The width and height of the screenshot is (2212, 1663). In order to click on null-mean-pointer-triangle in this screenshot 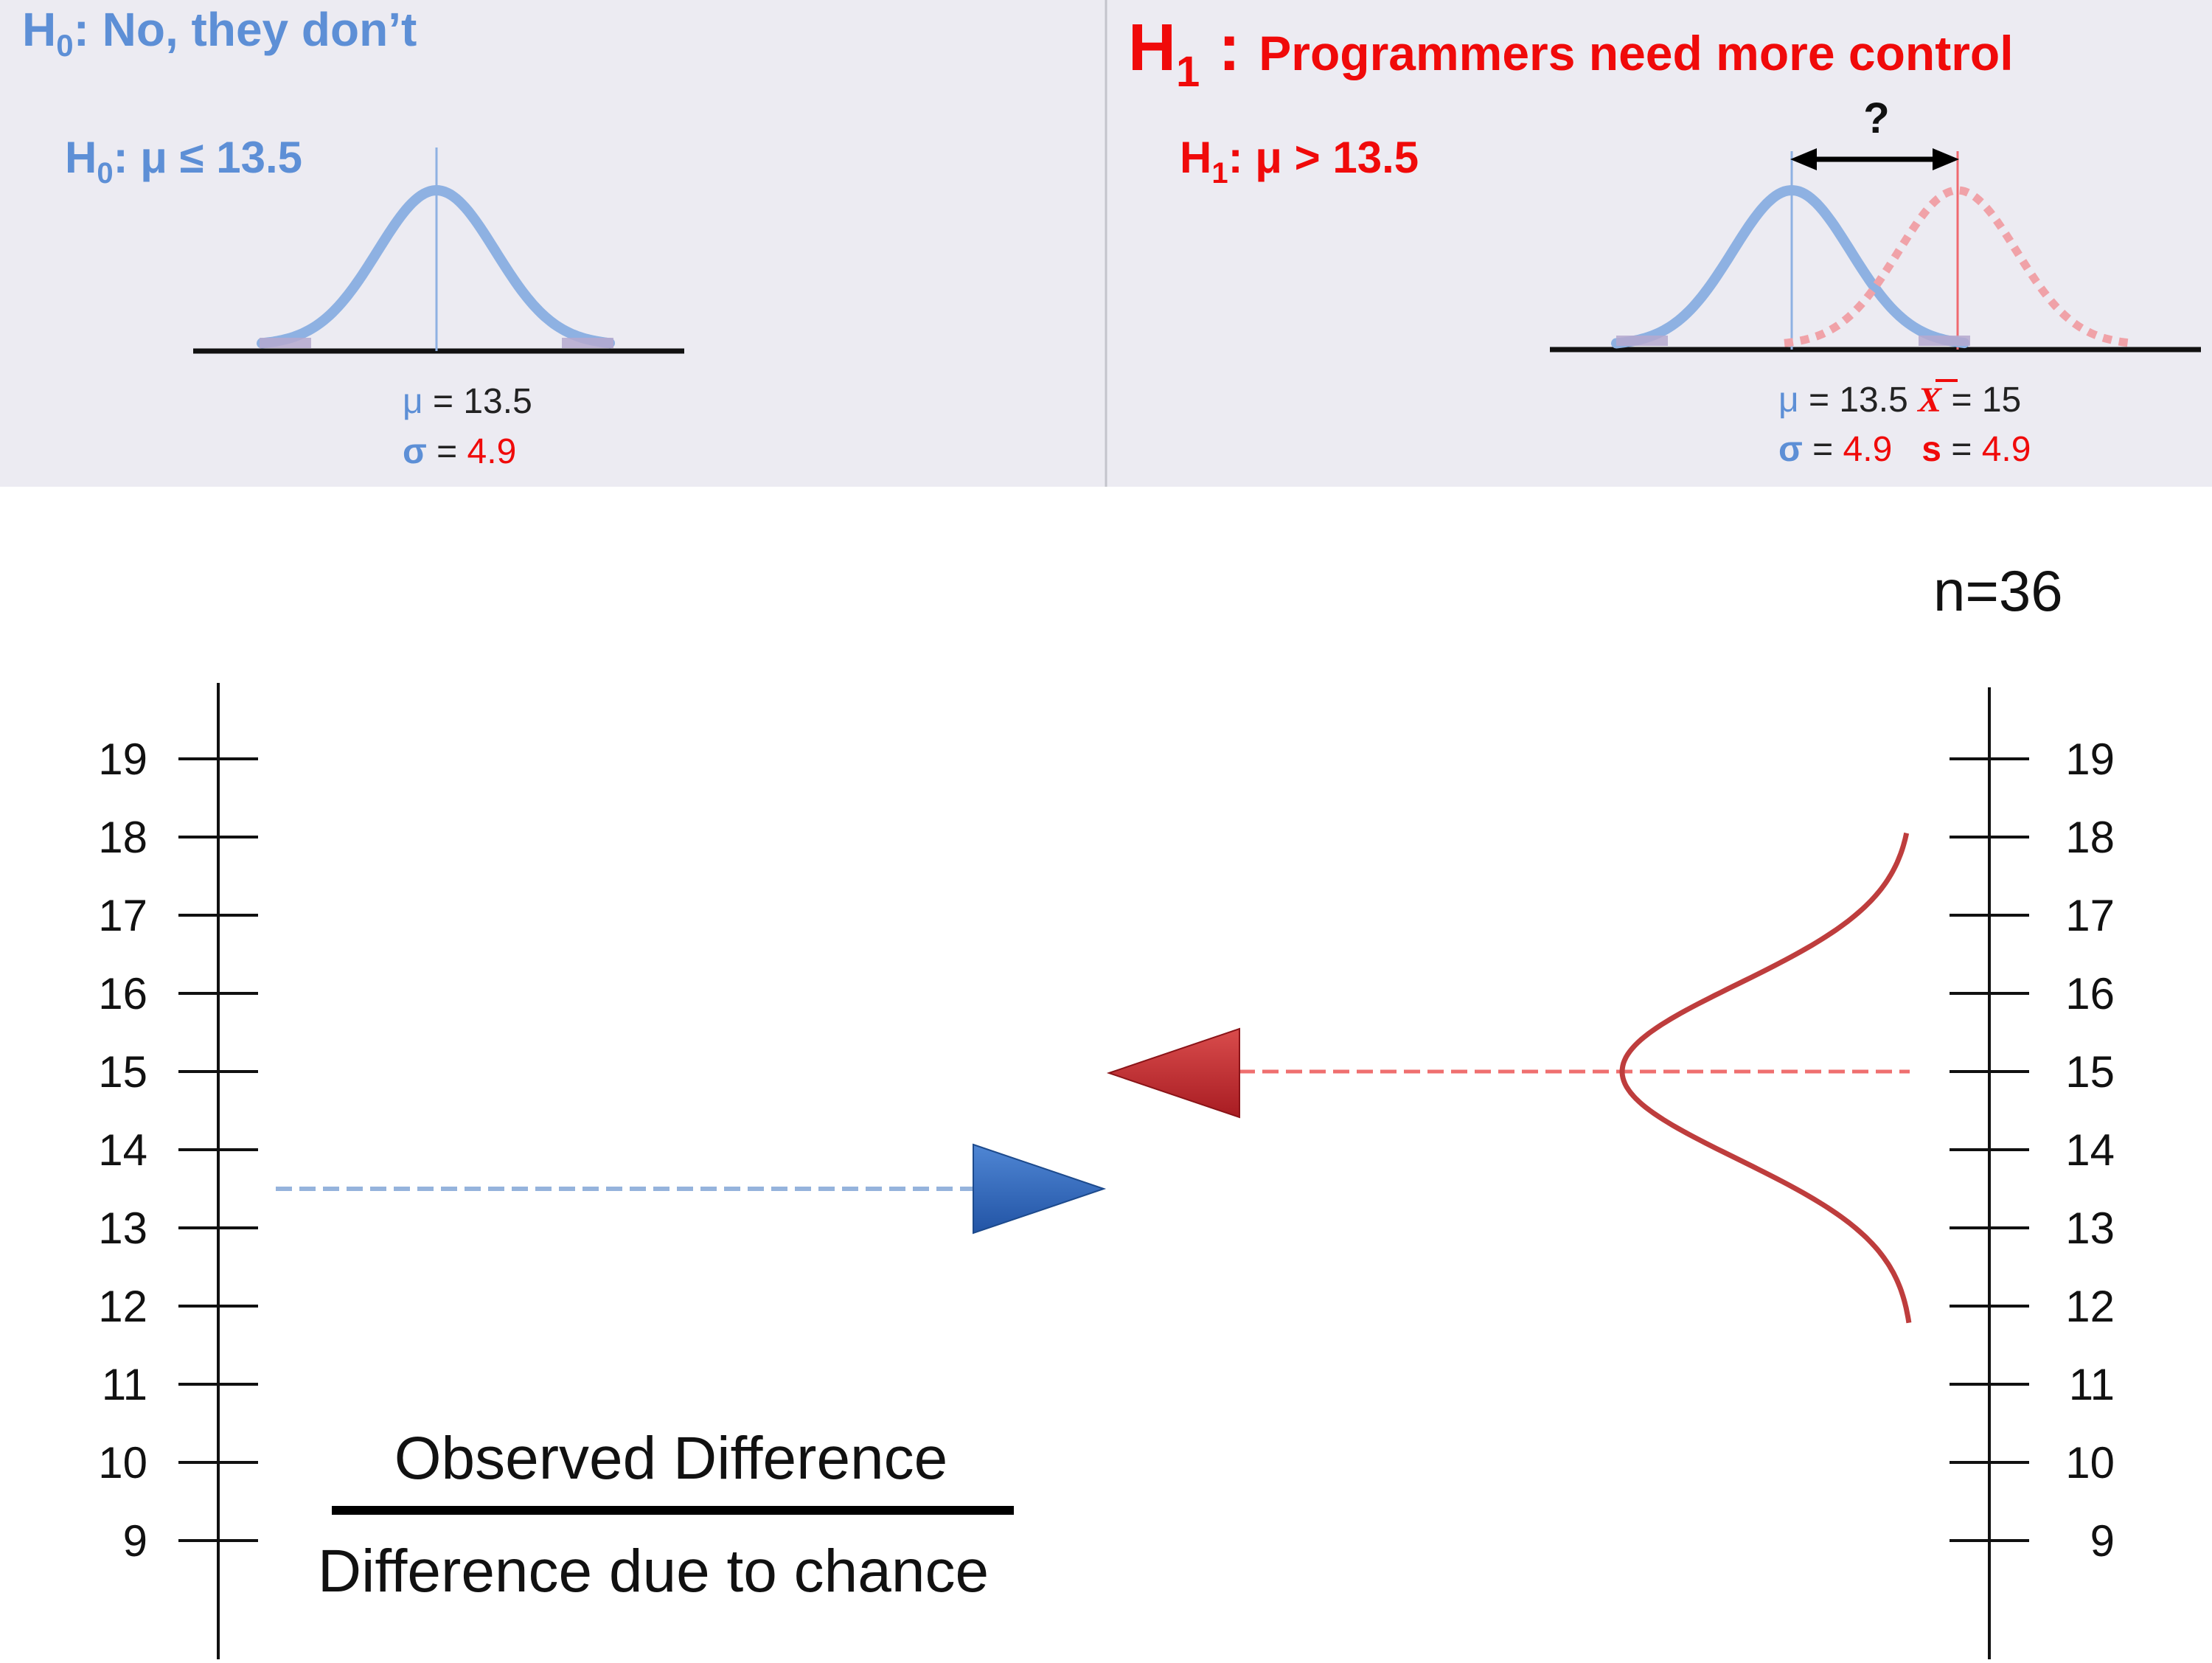, I will do `click(1040, 1189)`.